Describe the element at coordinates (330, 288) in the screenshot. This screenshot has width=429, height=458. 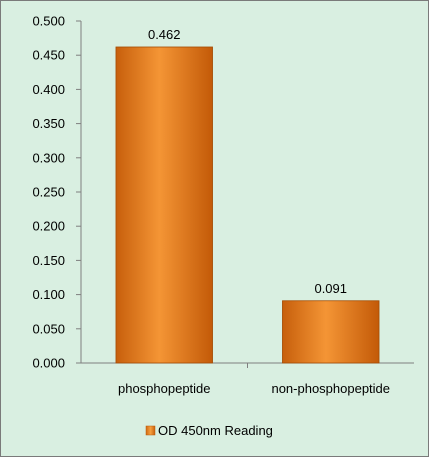
I see `data-label: 0.091` at that location.